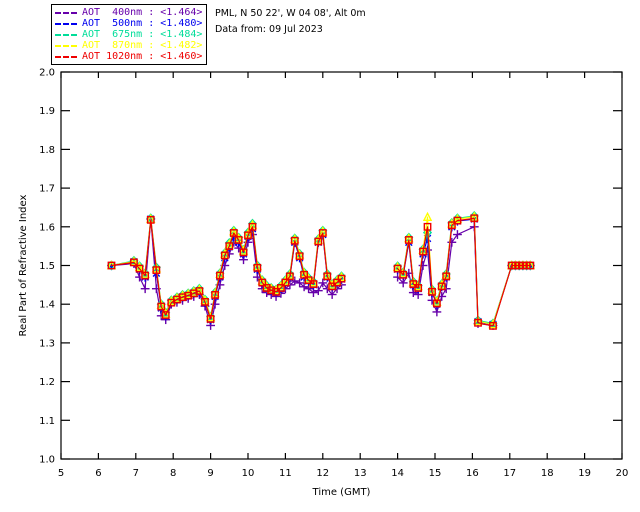  What do you see at coordinates (285, 473) in the screenshot?
I see `x-tick-label: 11` at bounding box center [285, 473].